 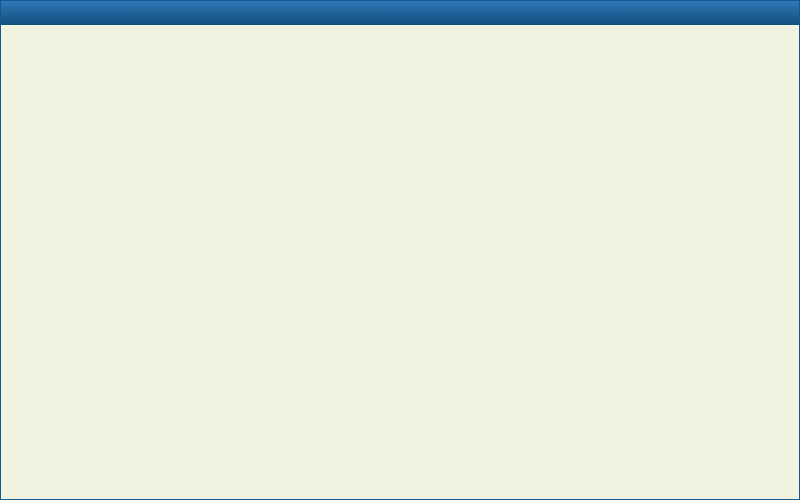 I want to click on window-titlebar, so click(x=400, y=13).